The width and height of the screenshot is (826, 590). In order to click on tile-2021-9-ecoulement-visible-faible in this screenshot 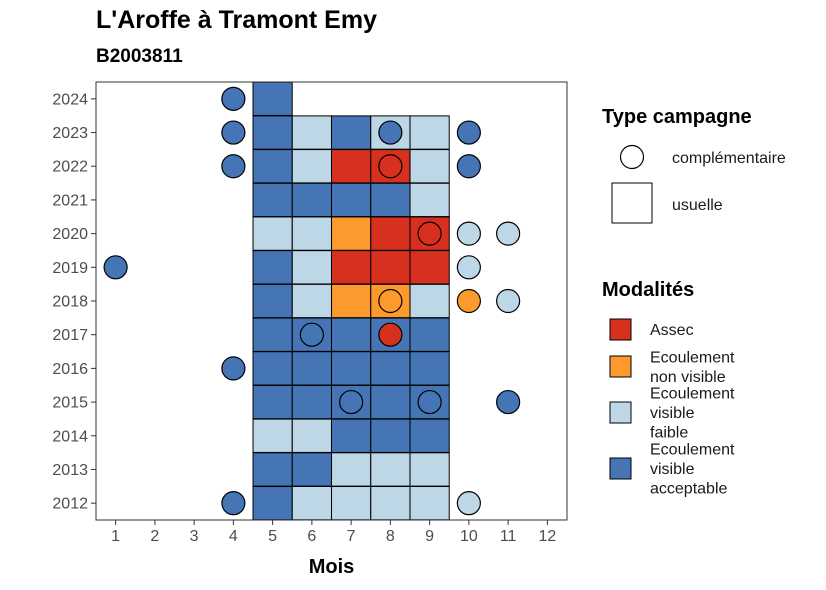, I will do `click(429, 200)`.